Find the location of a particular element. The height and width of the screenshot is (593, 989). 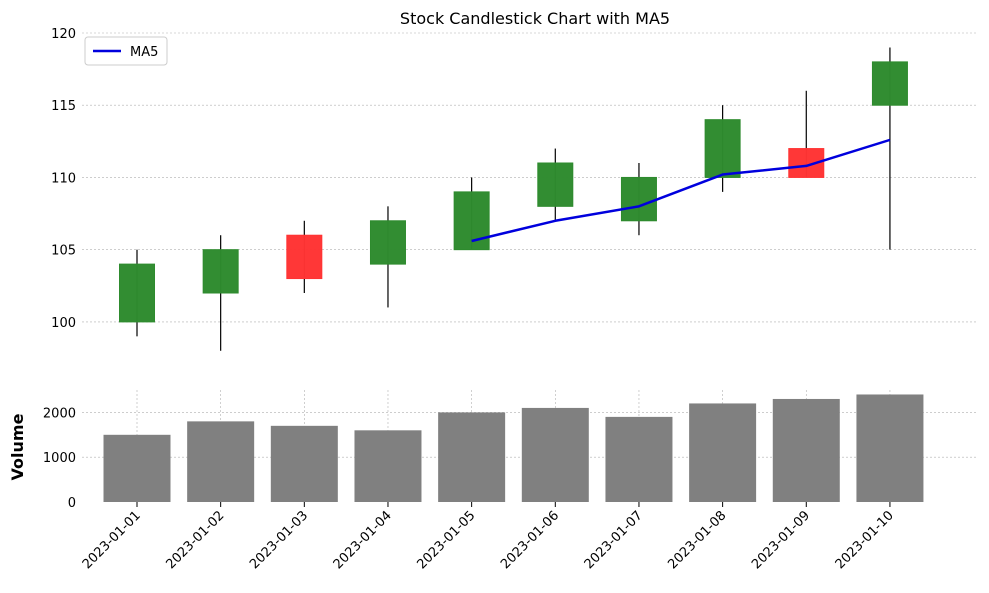

volume-tick-label: 0 is located at coordinates (72, 503).